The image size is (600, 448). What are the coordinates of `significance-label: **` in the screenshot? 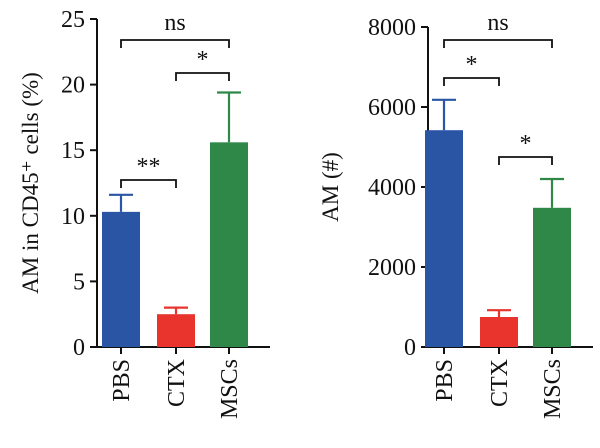 It's located at (149, 167).